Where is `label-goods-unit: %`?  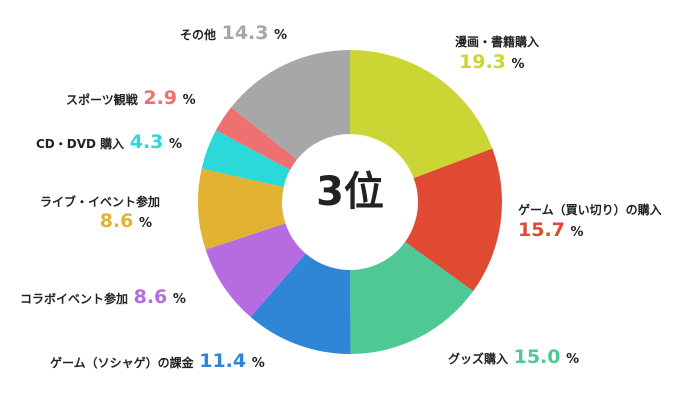 label-goods-unit: % is located at coordinates (573, 359).